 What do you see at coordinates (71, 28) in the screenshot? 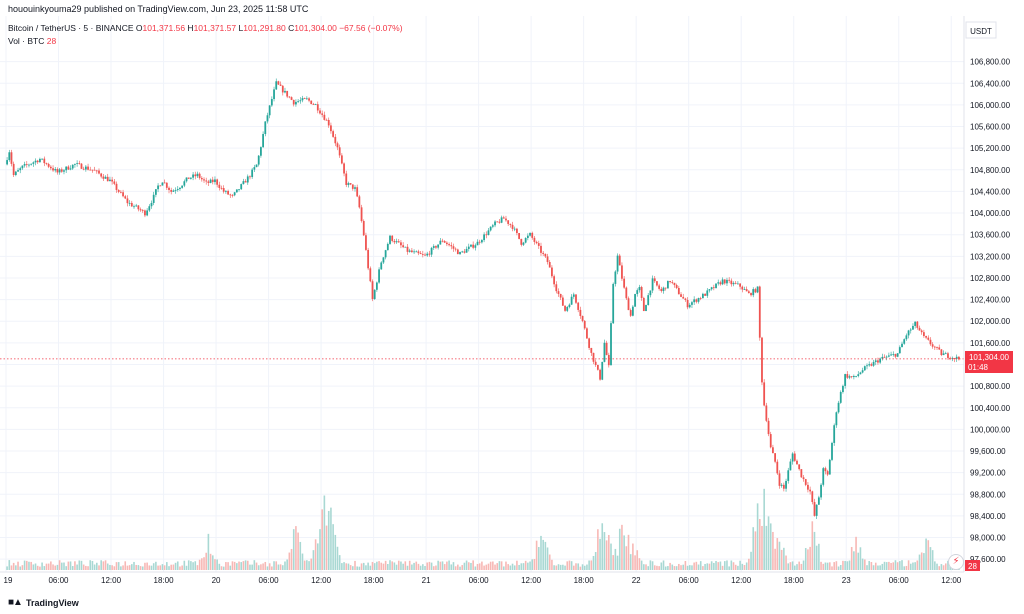
I see `symbol-title: Bitcoin / TetherUS · 5 · BINANCE` at bounding box center [71, 28].